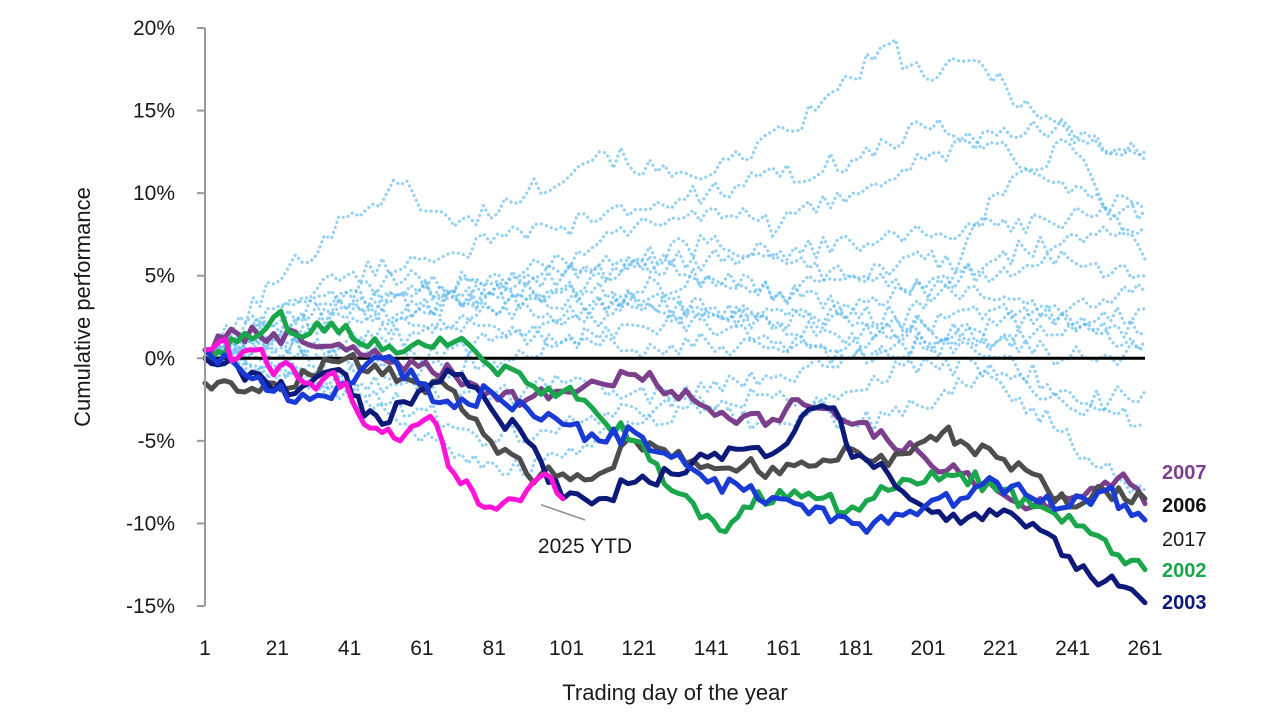  What do you see at coordinates (1184, 571) in the screenshot?
I see `end-label-2002: 2002` at bounding box center [1184, 571].